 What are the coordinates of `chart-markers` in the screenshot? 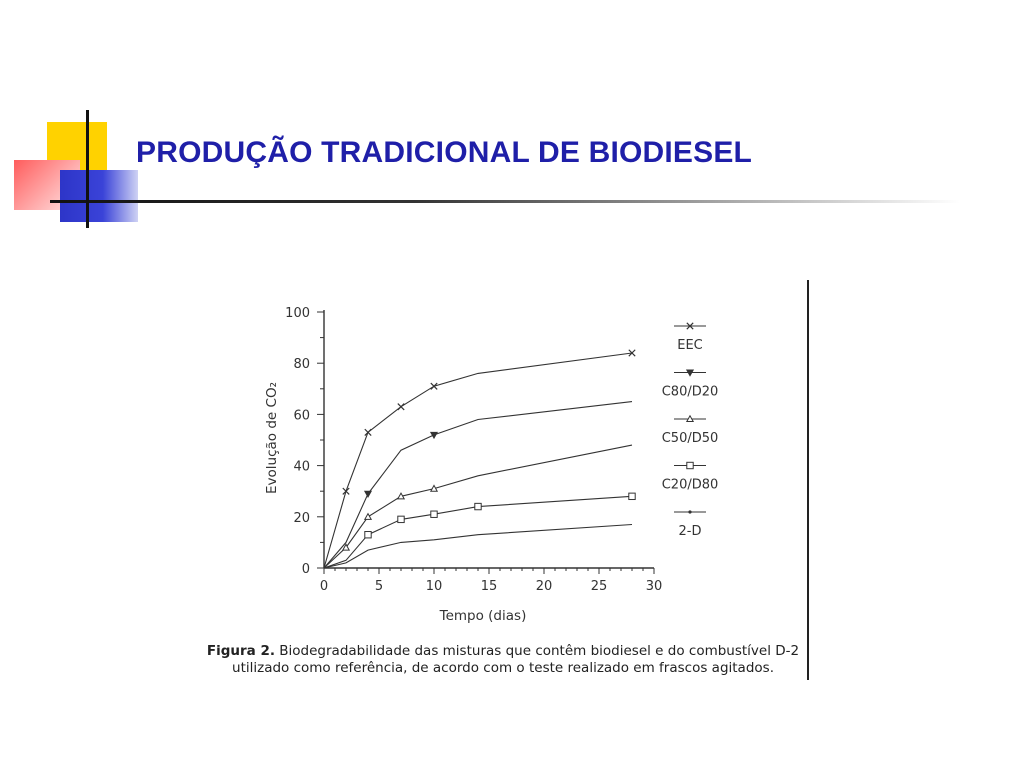 It's located at (488, 450).